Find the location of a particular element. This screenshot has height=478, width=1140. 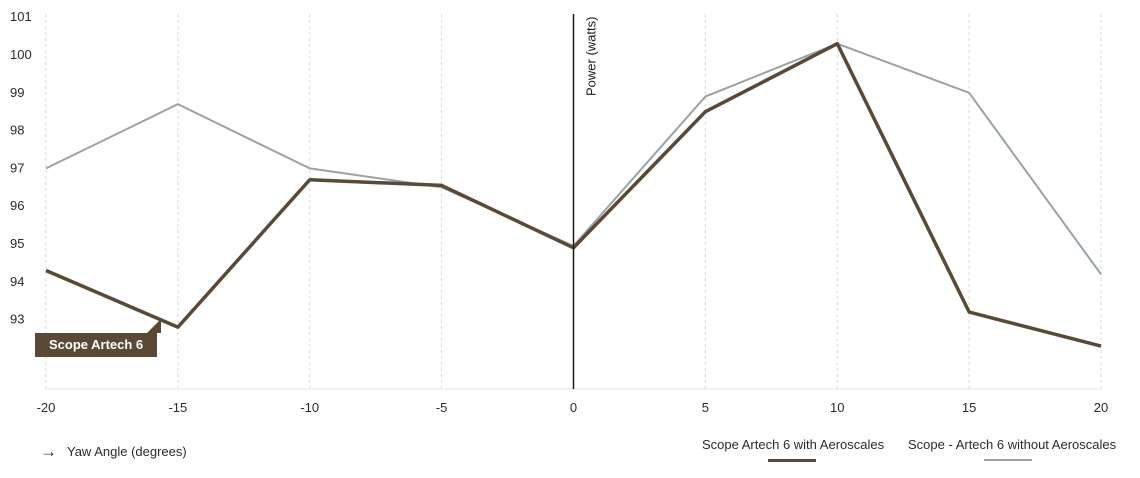

x-axis-label: → Yaw Angle (degrees) is located at coordinates (113, 451).